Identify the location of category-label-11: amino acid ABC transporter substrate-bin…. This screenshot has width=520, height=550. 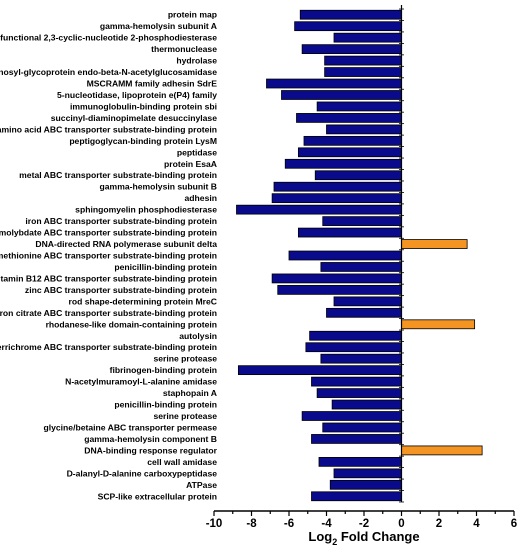
(108, 129).